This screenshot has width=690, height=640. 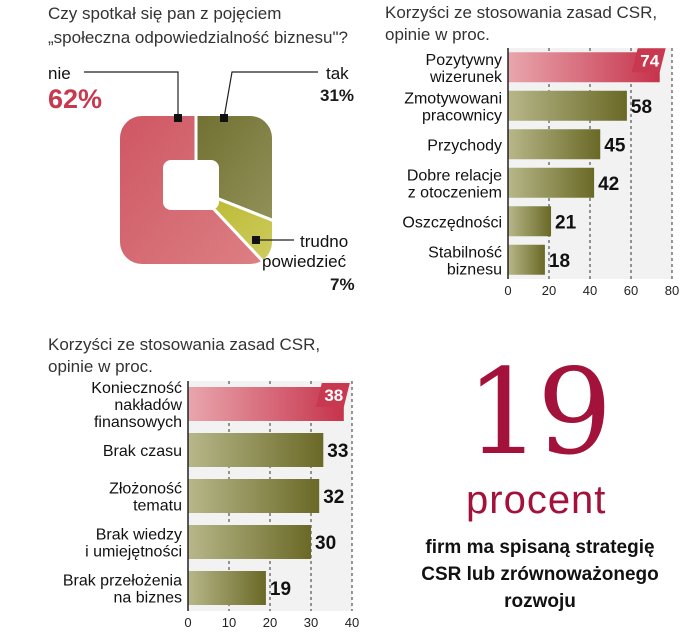 I want to click on category-label: Stabilność biznesu, so click(x=465, y=261).